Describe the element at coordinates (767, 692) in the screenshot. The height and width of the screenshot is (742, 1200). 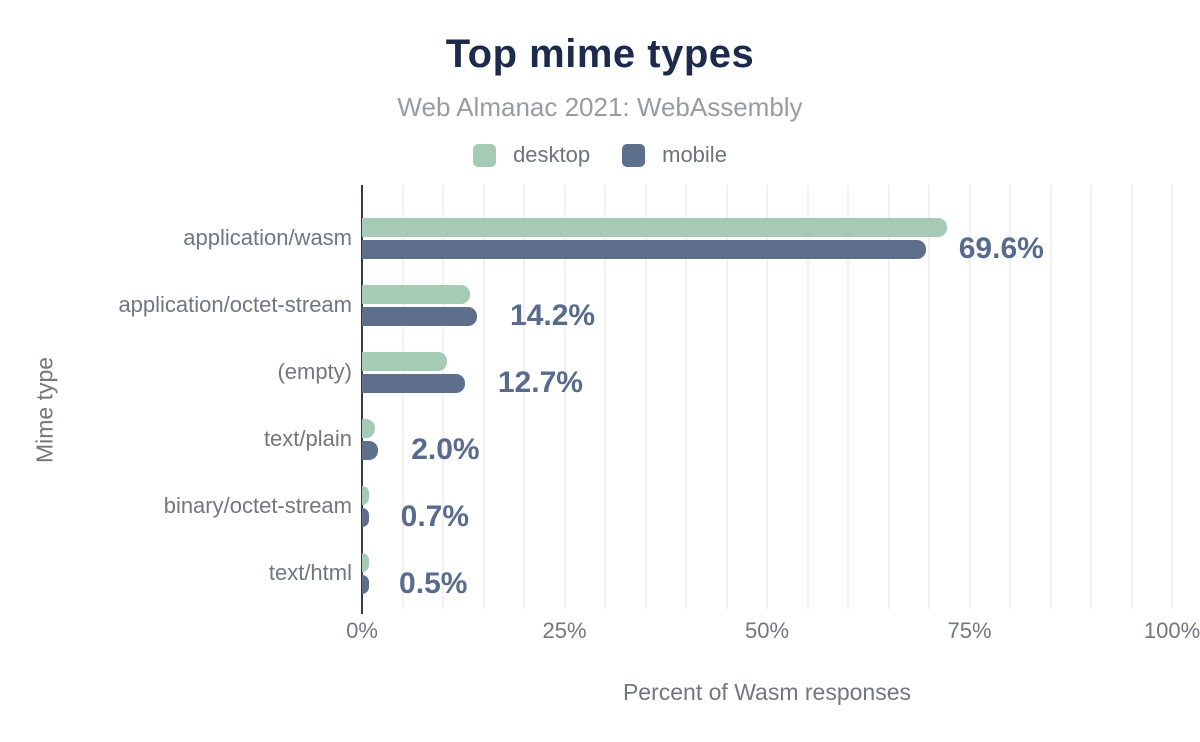
I see `x-axis-title: Percent of Wasm responses` at that location.